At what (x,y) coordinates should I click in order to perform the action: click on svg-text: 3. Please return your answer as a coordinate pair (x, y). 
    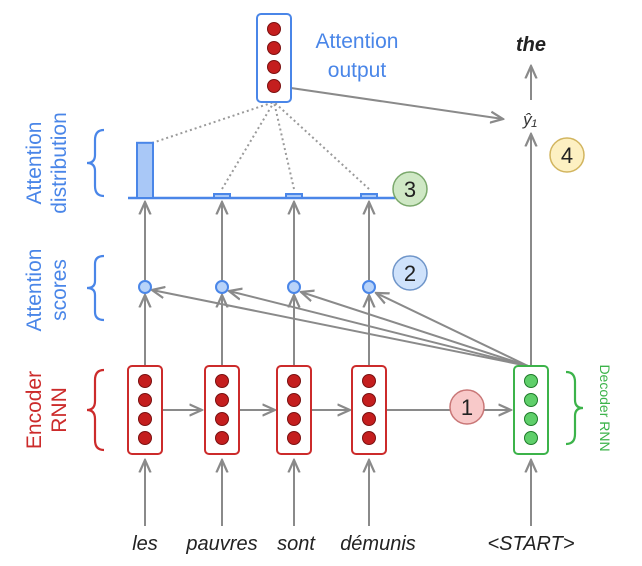
    Looking at the image, I should click on (410, 189).